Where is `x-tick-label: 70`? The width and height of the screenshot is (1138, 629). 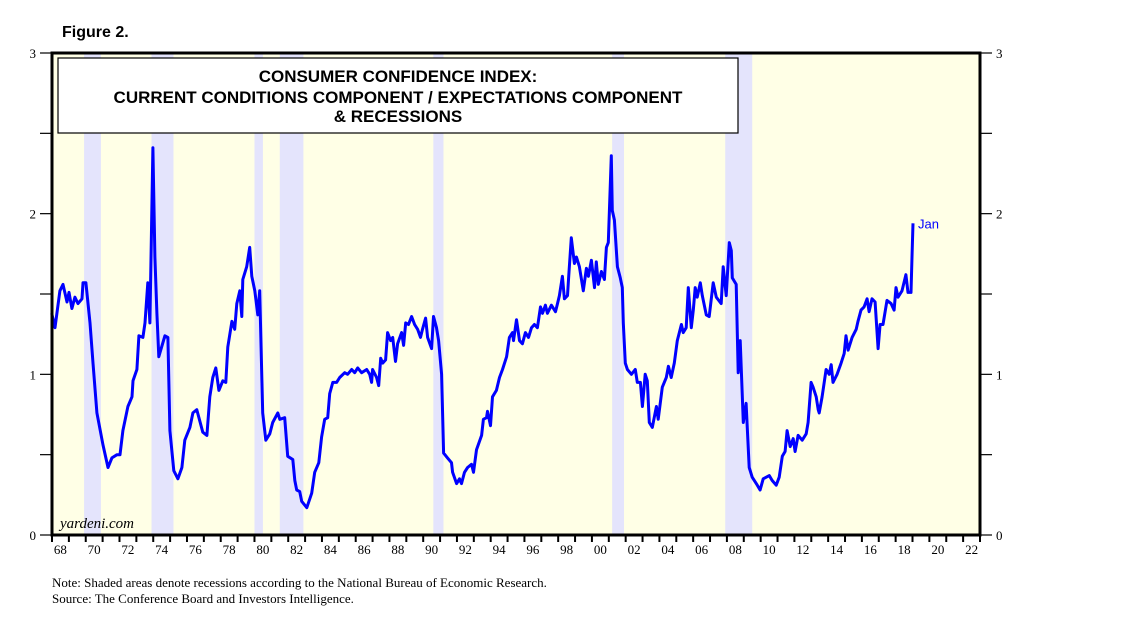 x-tick-label: 70 is located at coordinates (94, 549).